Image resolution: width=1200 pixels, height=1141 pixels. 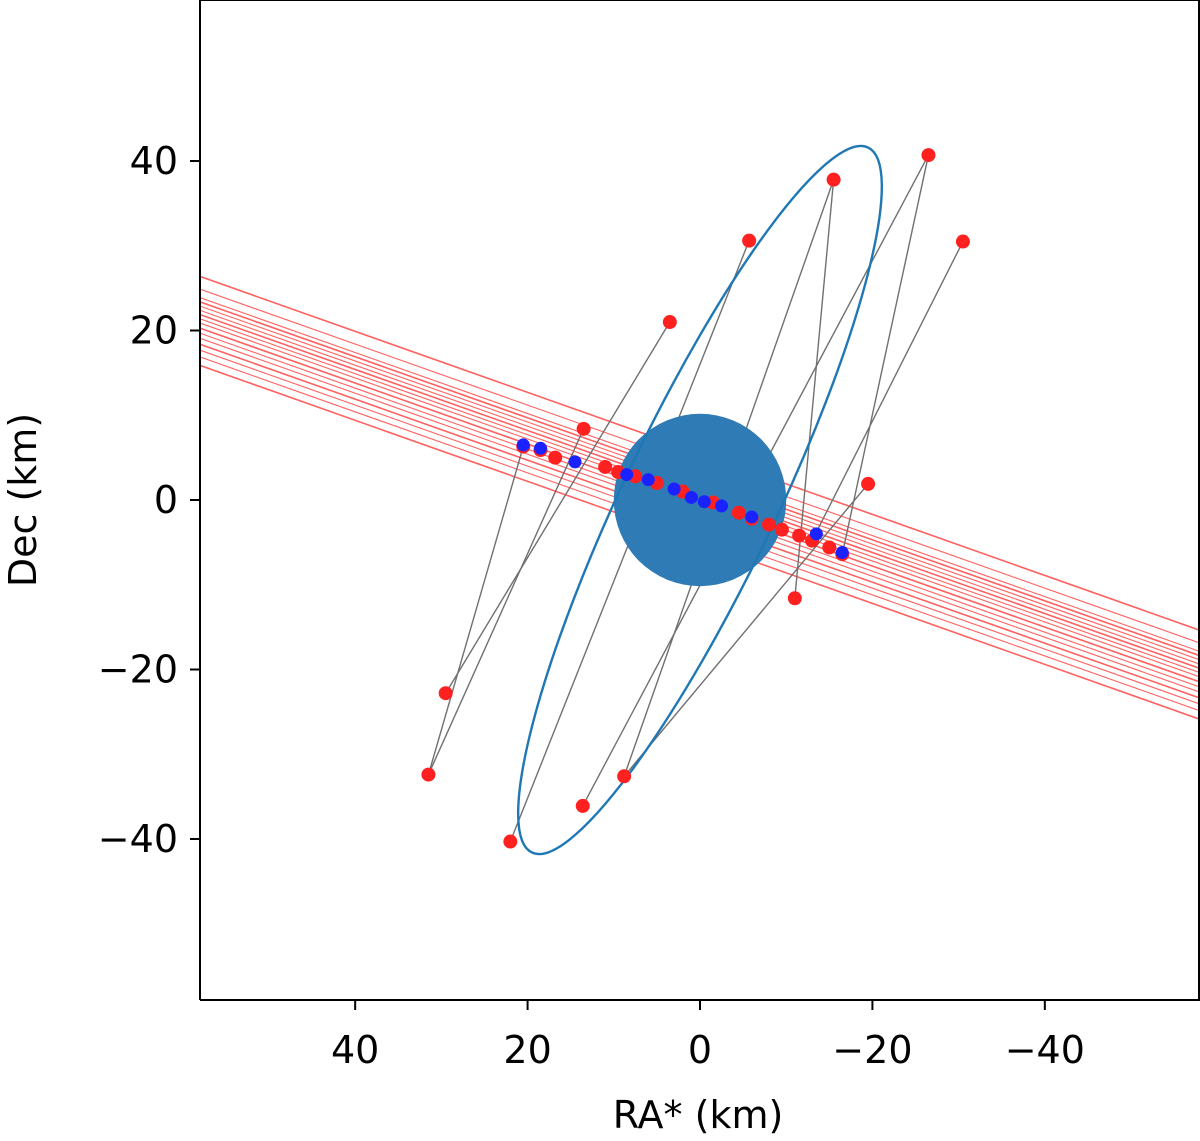 What do you see at coordinates (154, 331) in the screenshot?
I see `y-tick-label: 20` at bounding box center [154, 331].